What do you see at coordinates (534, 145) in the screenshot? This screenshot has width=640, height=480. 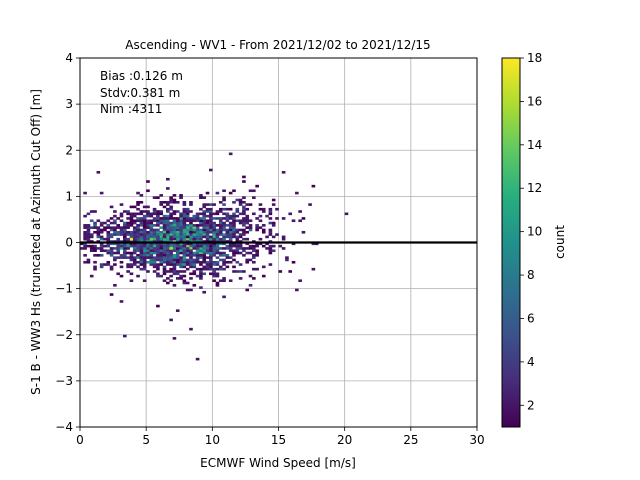 I see `colorbar-tick-label: 14` at bounding box center [534, 145].